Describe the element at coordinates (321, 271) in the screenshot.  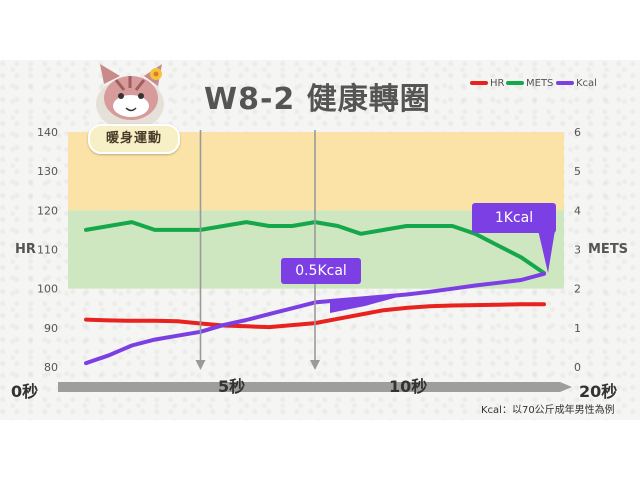
I see `callout-kcal-half: 0.5Kcal` at that location.